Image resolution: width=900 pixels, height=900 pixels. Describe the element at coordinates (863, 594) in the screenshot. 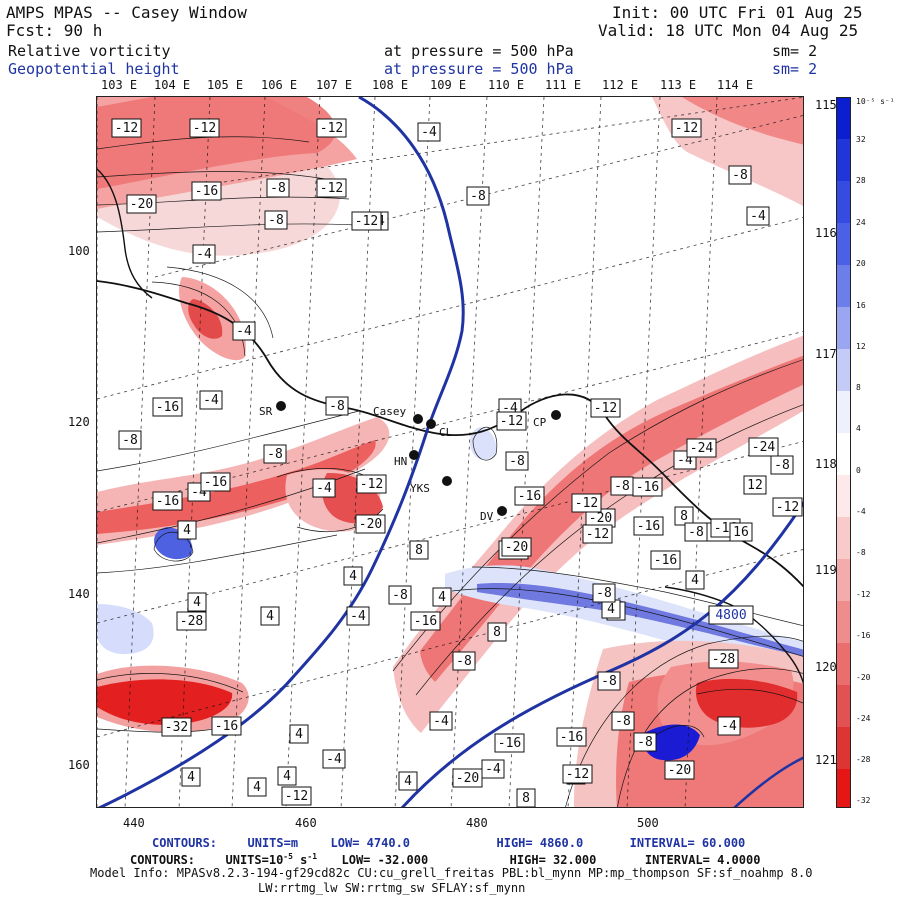

I see `colorbar-tick-label: -12` at that location.